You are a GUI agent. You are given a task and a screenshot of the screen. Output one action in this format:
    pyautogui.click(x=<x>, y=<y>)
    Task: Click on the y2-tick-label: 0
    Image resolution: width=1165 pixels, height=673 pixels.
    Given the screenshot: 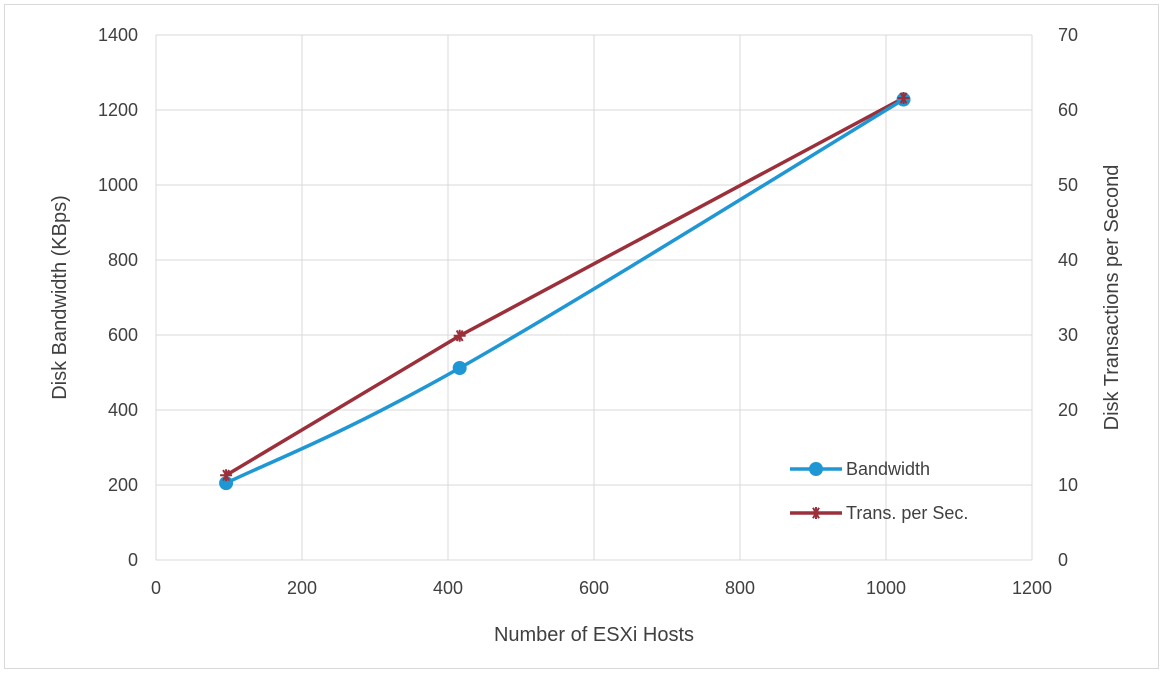 What is the action you would take?
    pyautogui.click(x=1063, y=560)
    